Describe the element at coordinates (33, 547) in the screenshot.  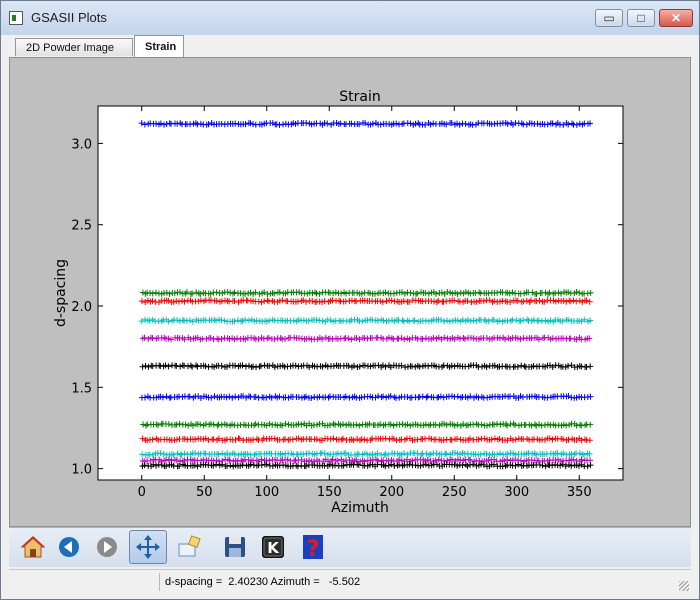
I see `home-button` at that location.